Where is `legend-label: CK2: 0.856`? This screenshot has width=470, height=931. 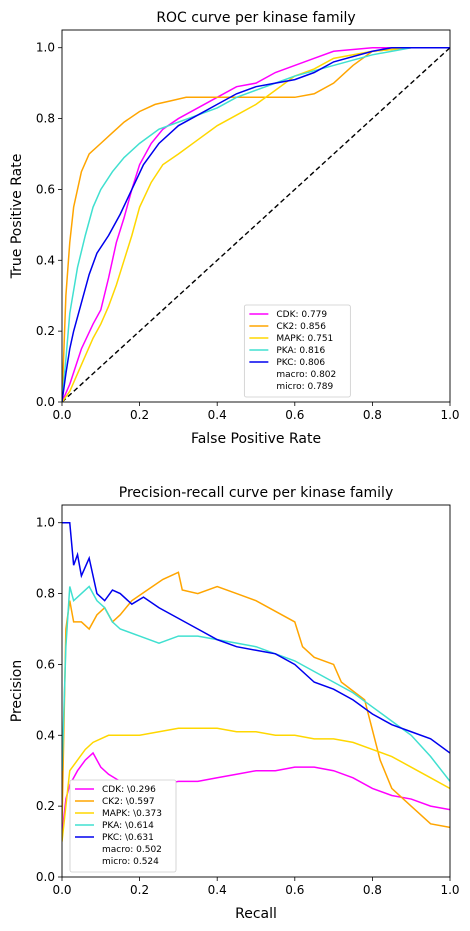 legend-label: CK2: 0.856 is located at coordinates (301, 327).